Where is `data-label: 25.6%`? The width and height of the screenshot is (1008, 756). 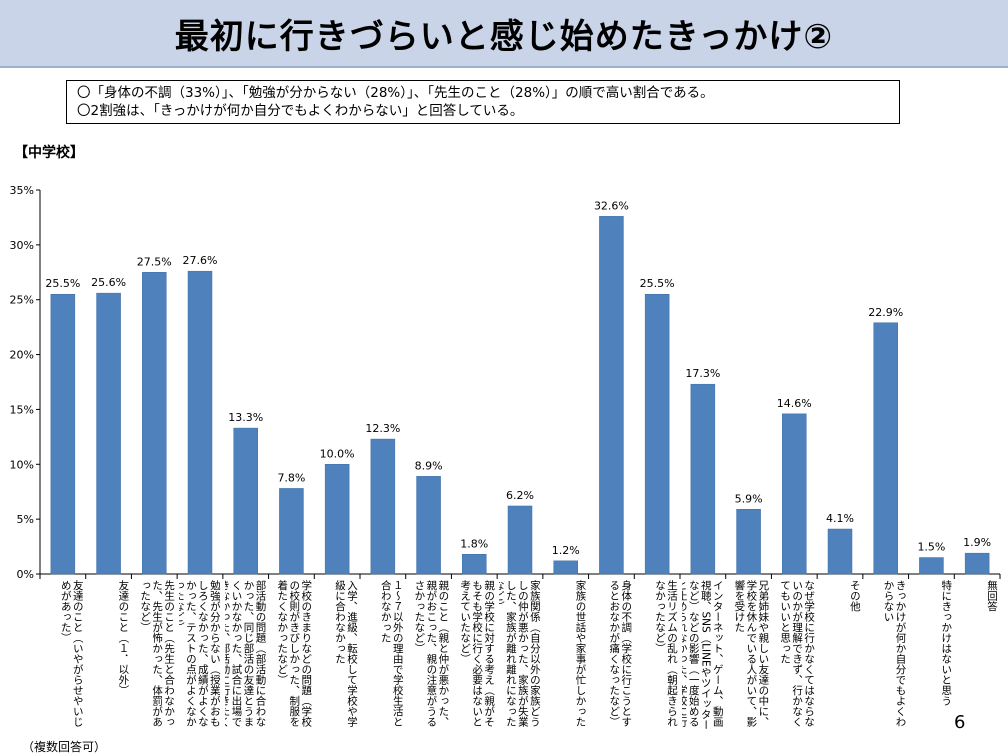 data-label: 25.6% is located at coordinates (108, 282).